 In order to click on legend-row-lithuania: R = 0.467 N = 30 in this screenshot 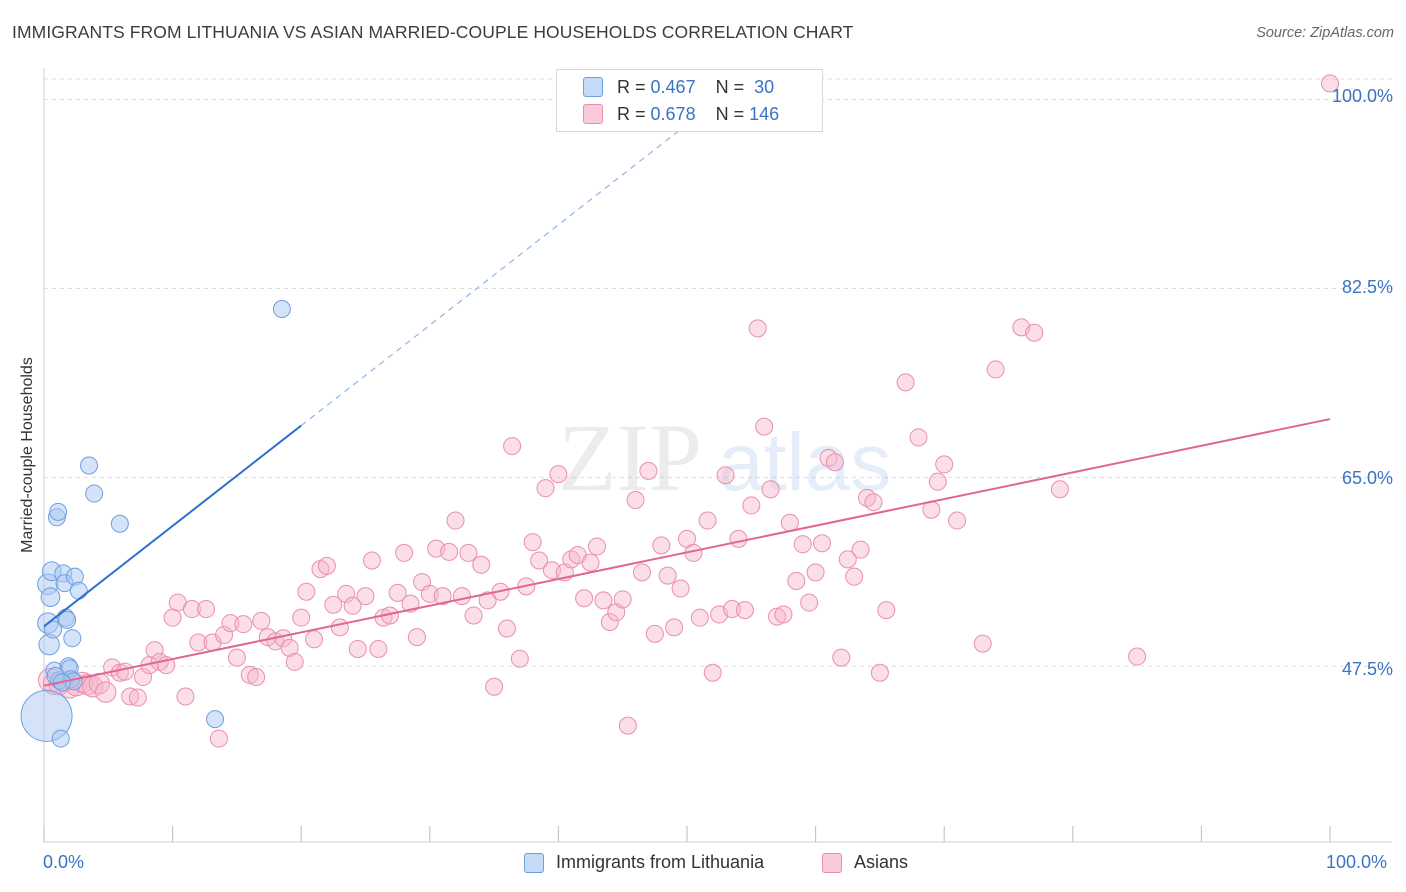, I will do `click(678, 87)`.